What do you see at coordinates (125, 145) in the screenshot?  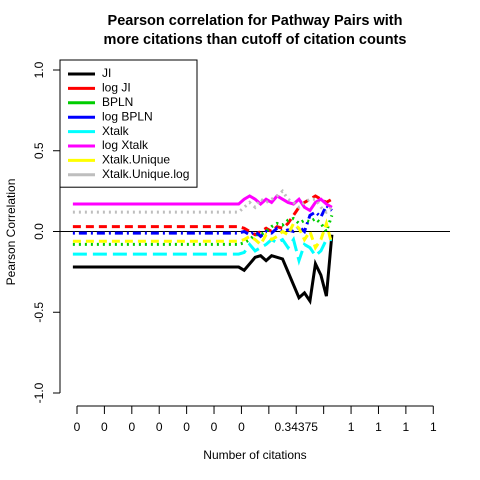 I see `legend-label: log Xtalk` at bounding box center [125, 145].